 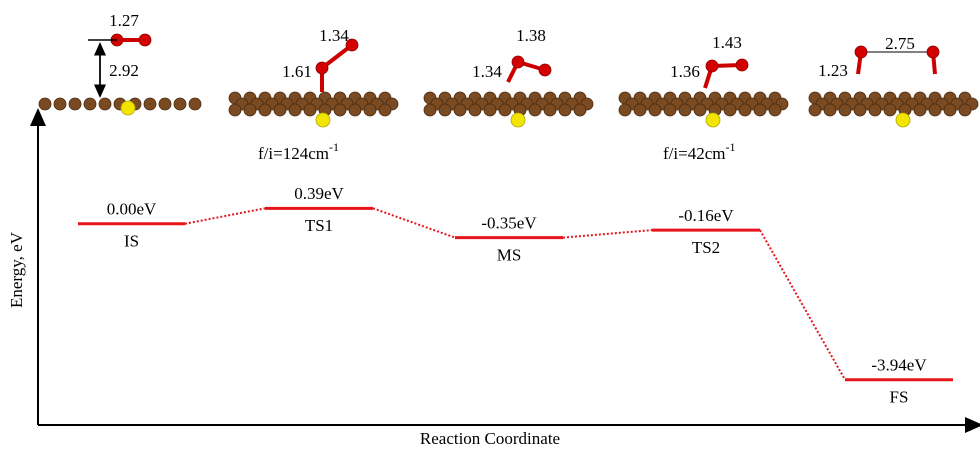 I want to click on x-axis-label: Reaction Coordinate, so click(x=490, y=438).